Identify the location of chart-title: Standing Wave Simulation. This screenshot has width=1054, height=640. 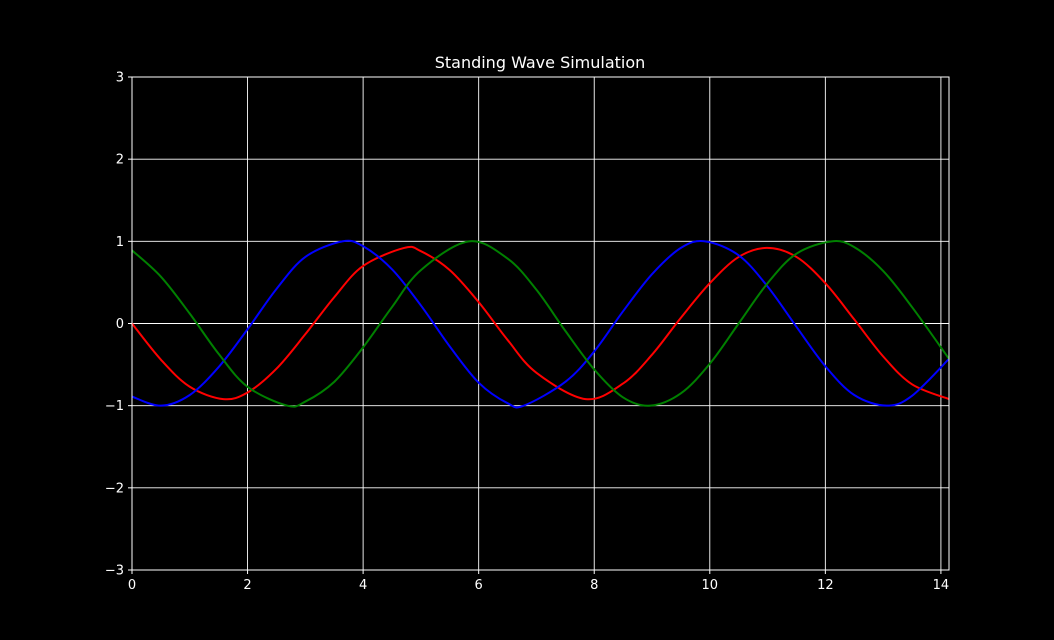
(540, 62).